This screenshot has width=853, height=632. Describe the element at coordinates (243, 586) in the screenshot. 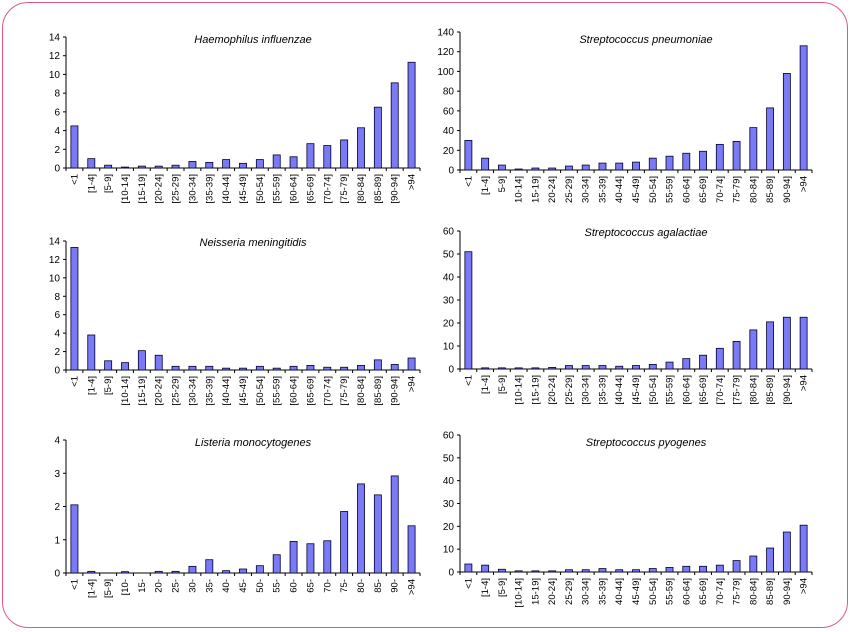

I see `x-tick-label: 45-` at that location.